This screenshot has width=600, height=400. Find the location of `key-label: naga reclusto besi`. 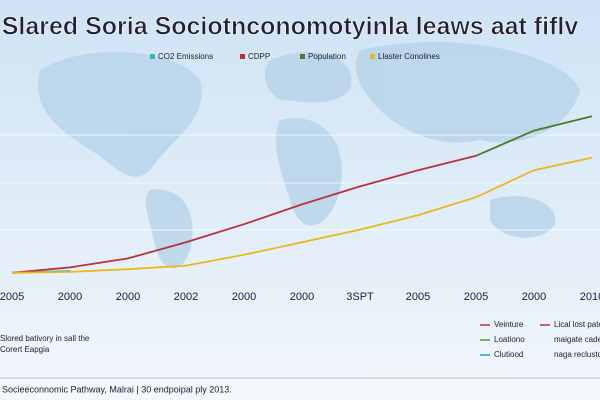

key-label: naga reclusto besi is located at coordinates (577, 354).